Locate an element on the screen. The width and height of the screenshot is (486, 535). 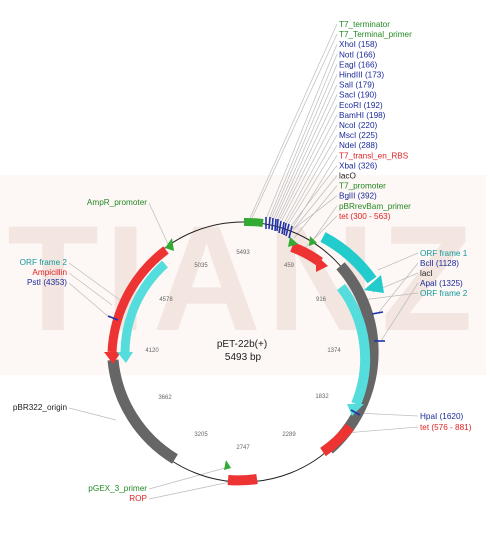
label-t7-transl-en-rbs: T7_transl_en_RBS is located at coordinates (374, 155).